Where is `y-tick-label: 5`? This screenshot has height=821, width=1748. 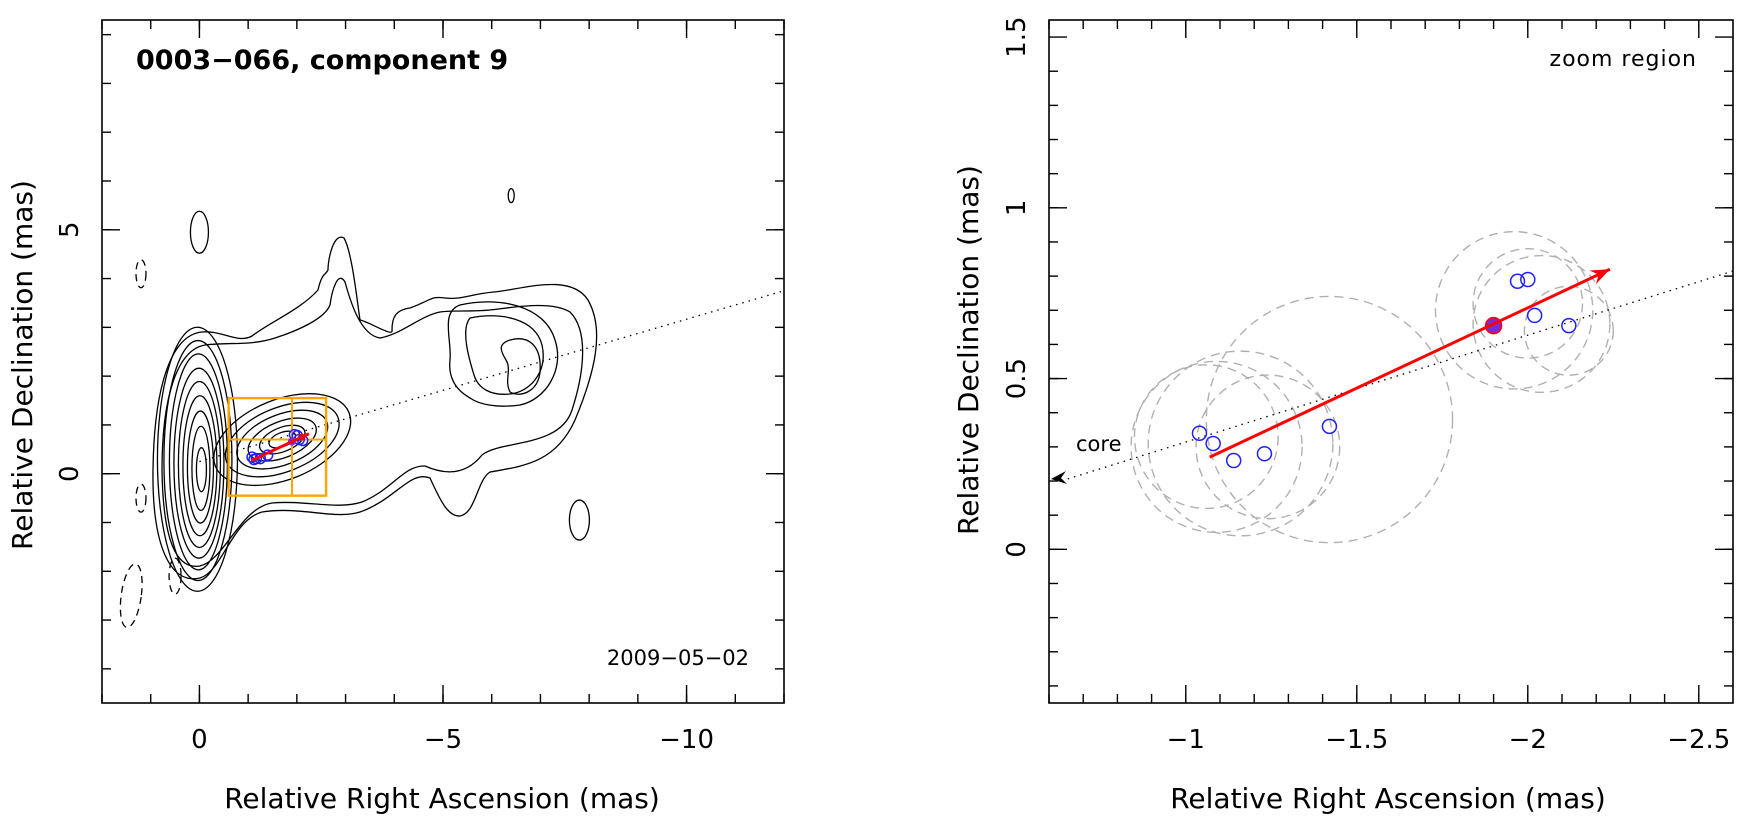 y-tick-label: 5 is located at coordinates (70, 230).